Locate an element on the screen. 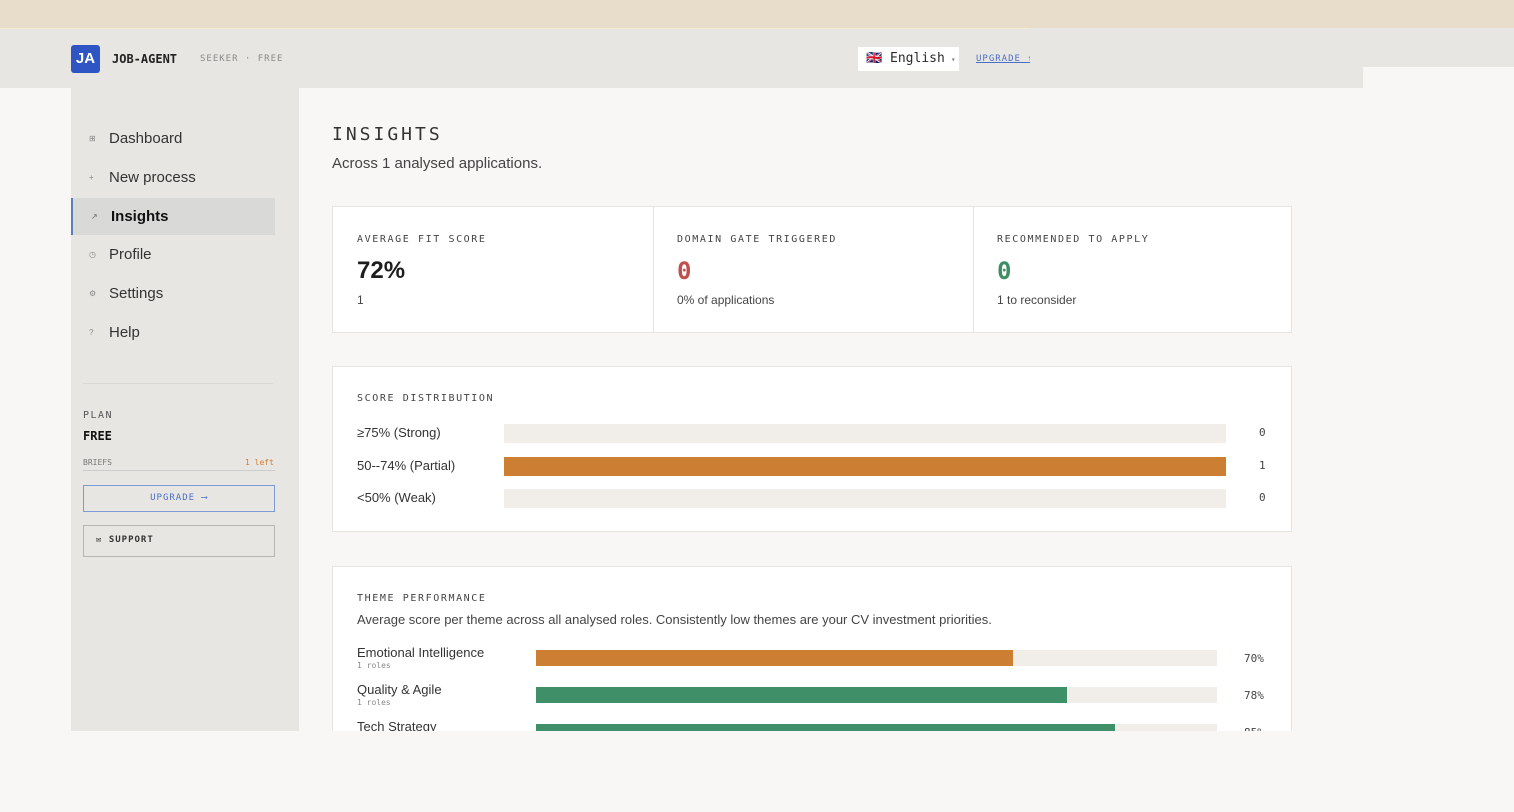  card-title: THEME PERFORMANCE is located at coordinates (422, 598).